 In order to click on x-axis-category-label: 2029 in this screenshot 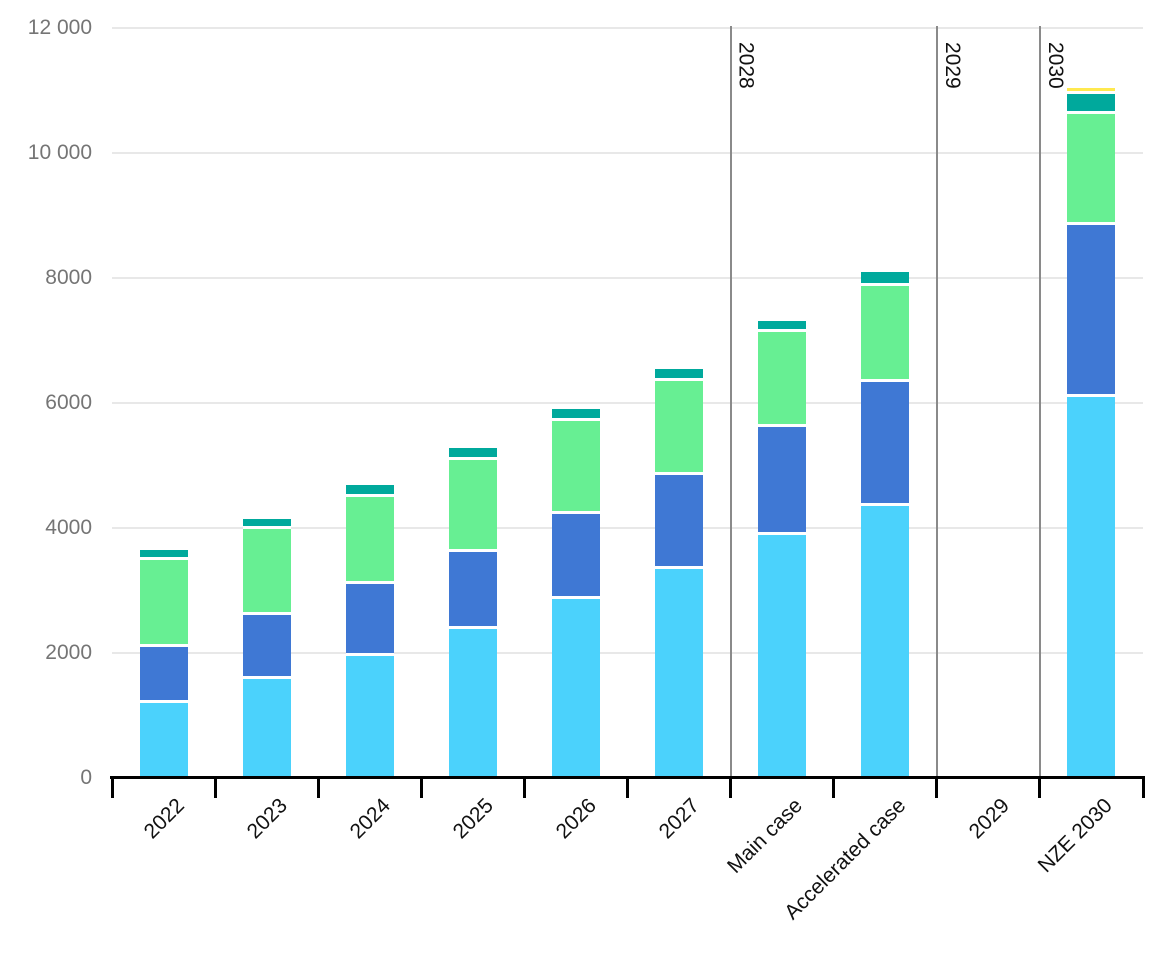, I will do `click(989, 819)`.